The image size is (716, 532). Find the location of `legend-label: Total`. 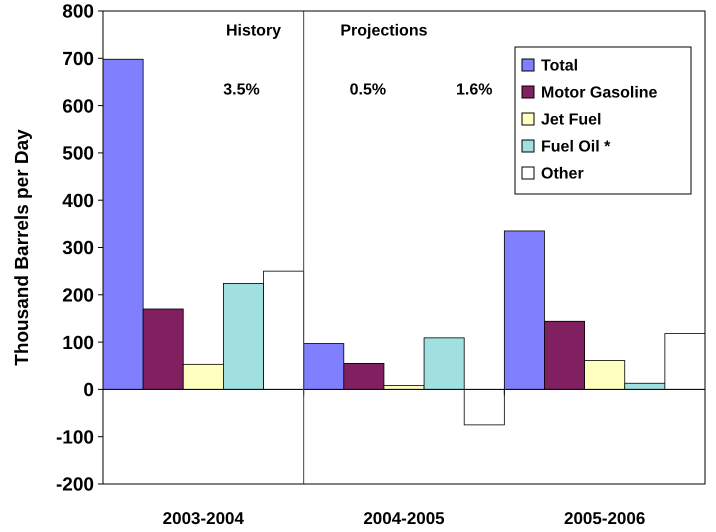

legend-label: Total is located at coordinates (559, 66).